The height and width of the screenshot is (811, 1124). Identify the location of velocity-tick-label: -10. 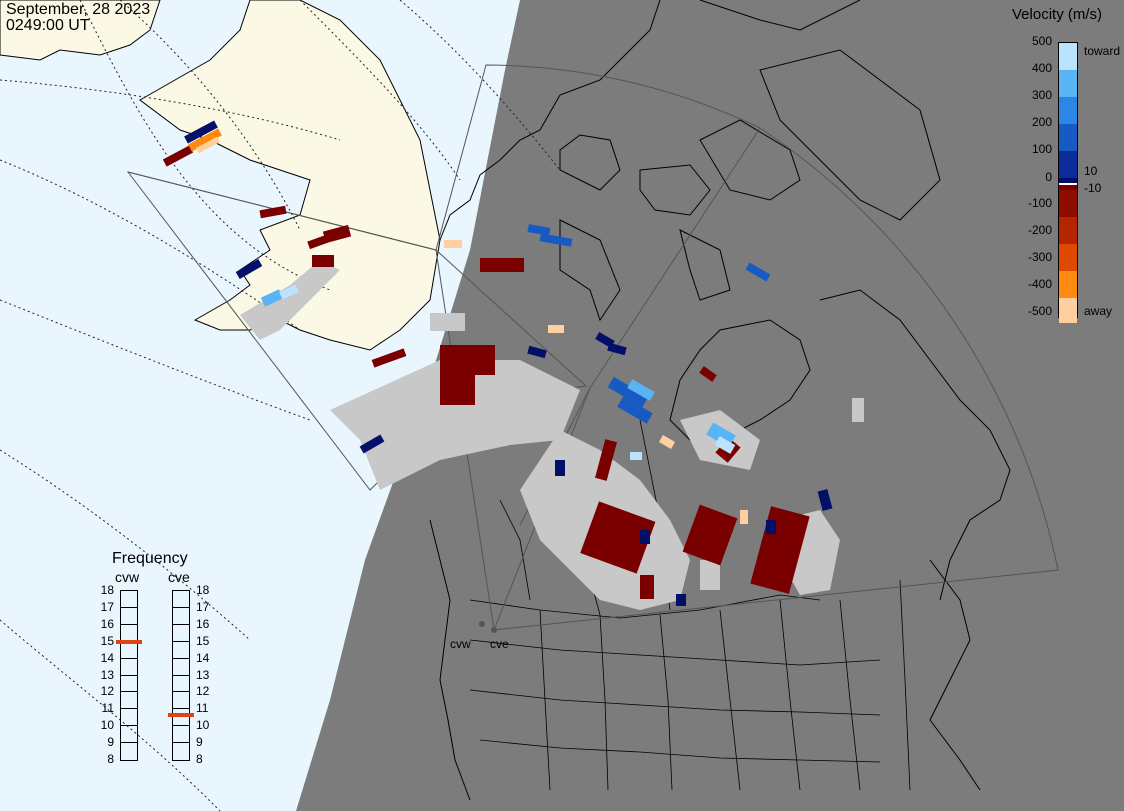
(1093, 188).